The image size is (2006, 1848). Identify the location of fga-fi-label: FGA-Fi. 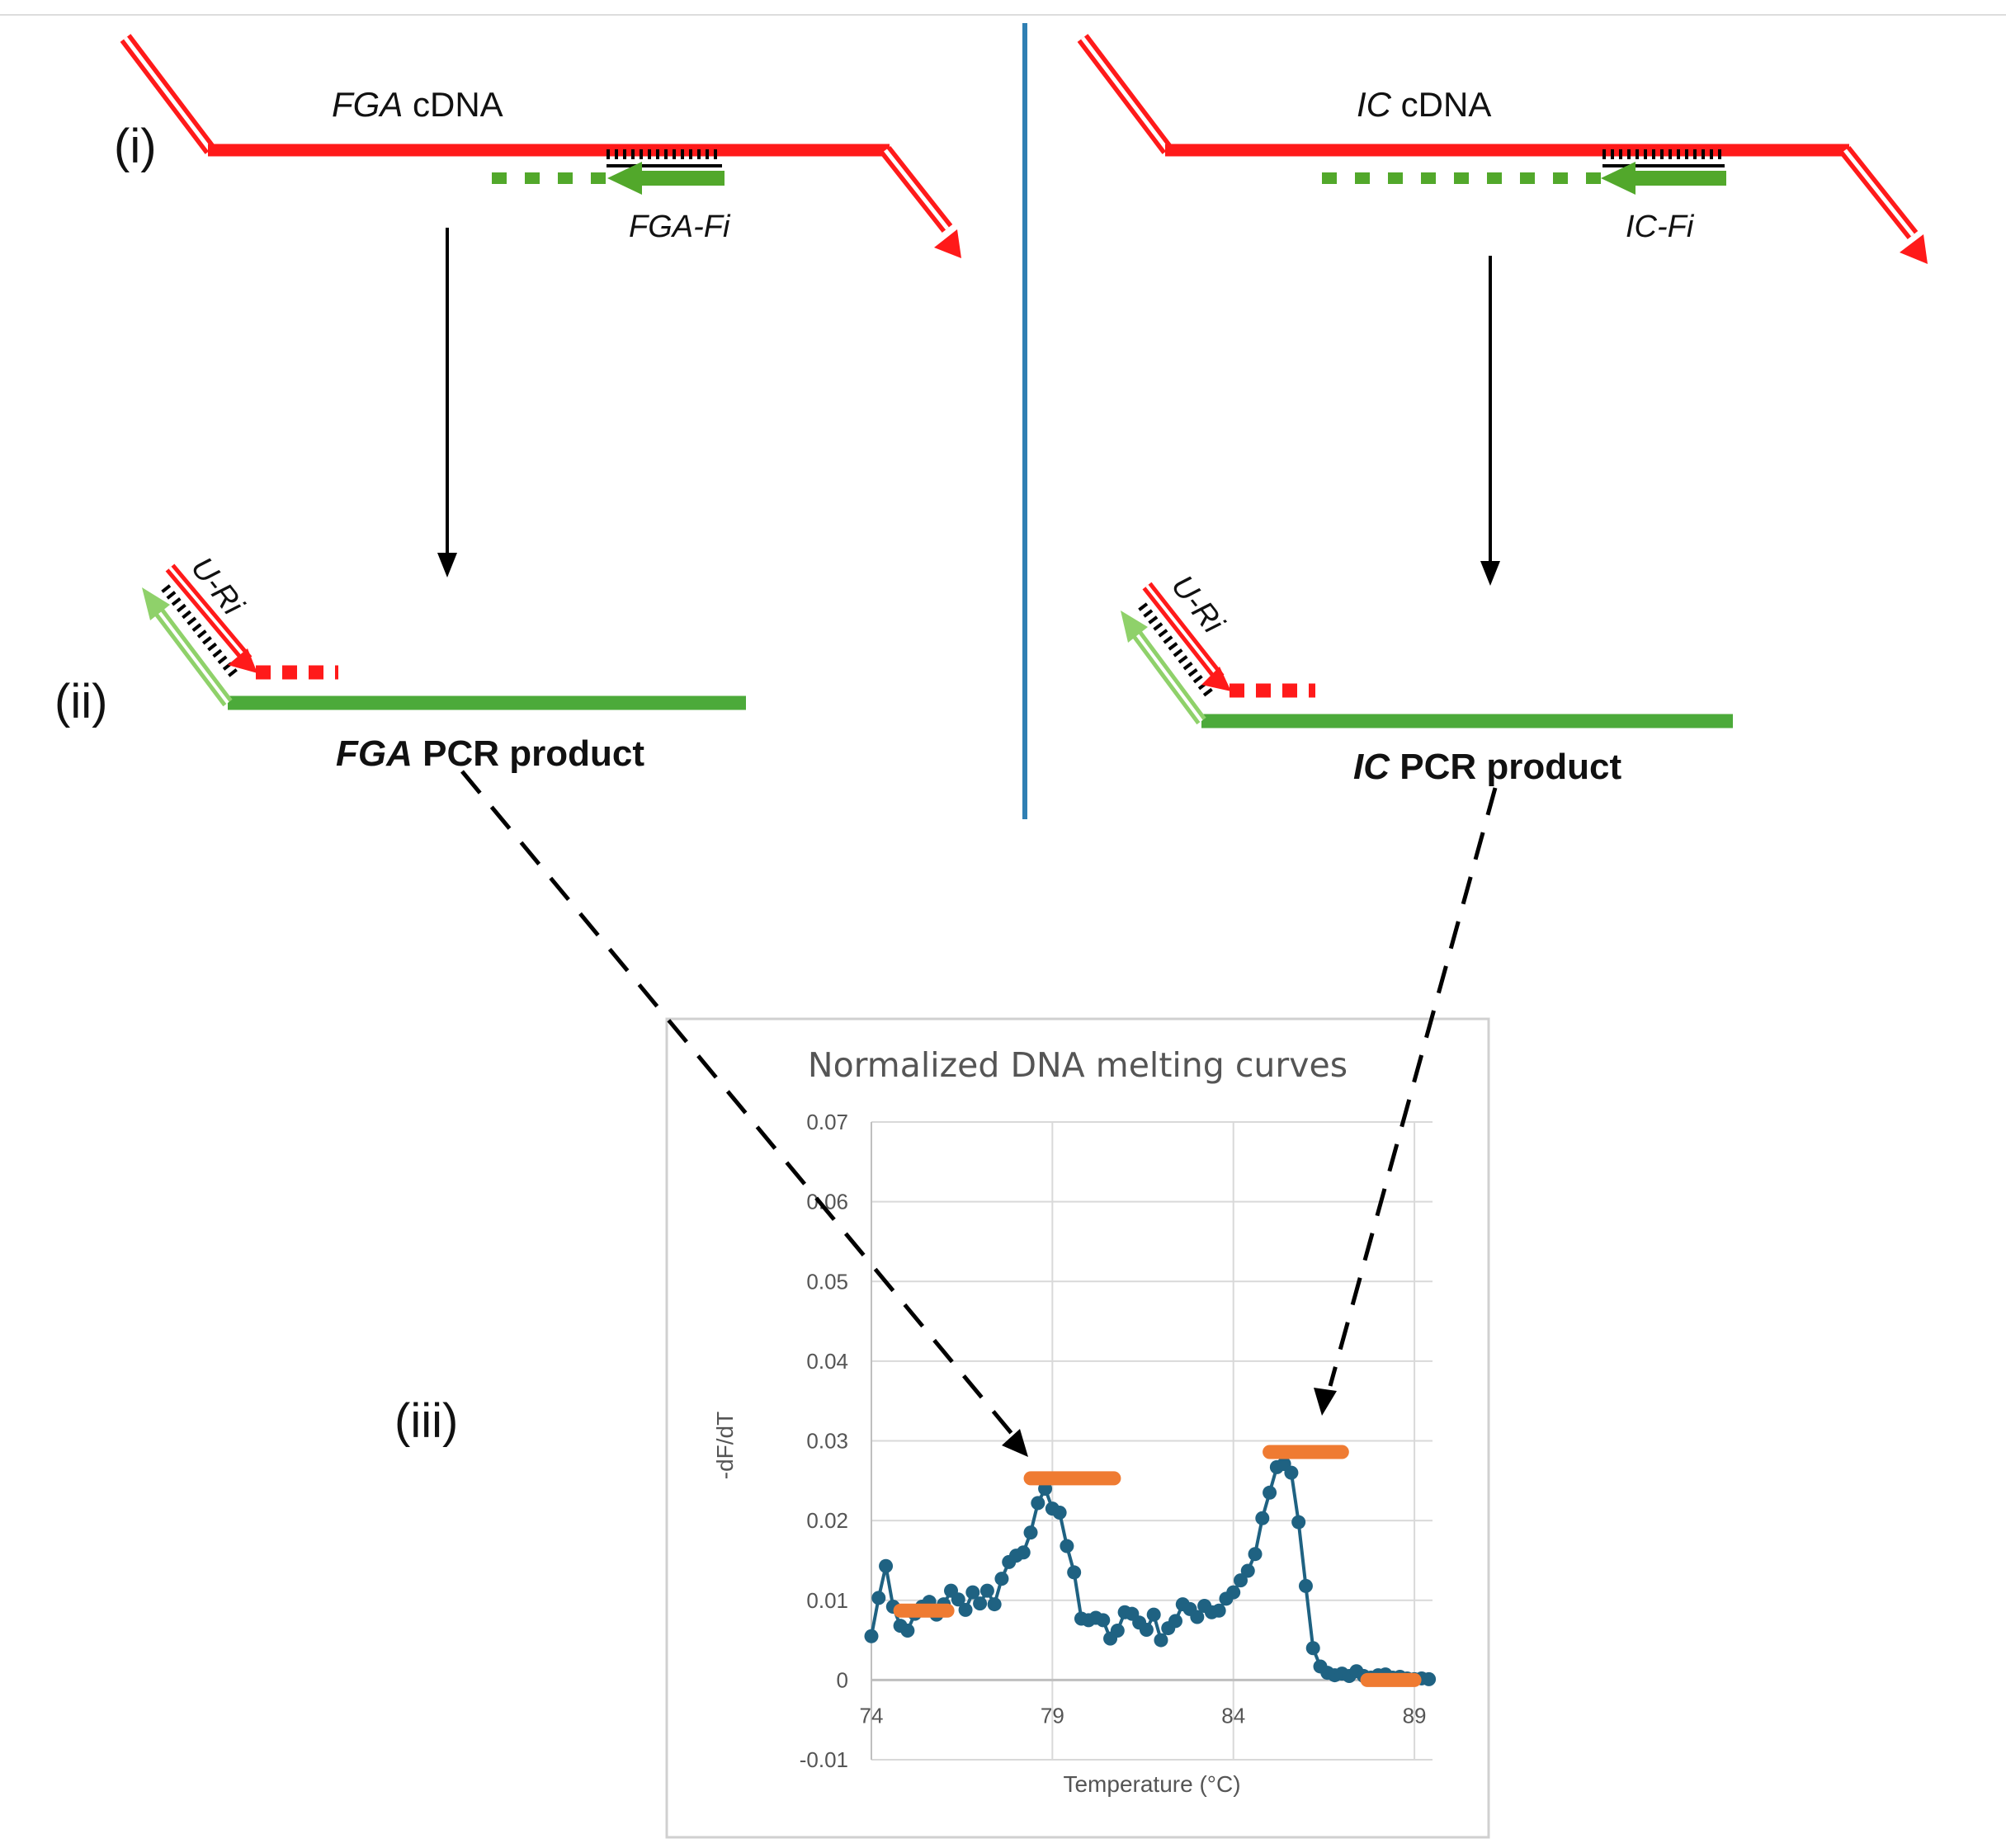
(680, 227).